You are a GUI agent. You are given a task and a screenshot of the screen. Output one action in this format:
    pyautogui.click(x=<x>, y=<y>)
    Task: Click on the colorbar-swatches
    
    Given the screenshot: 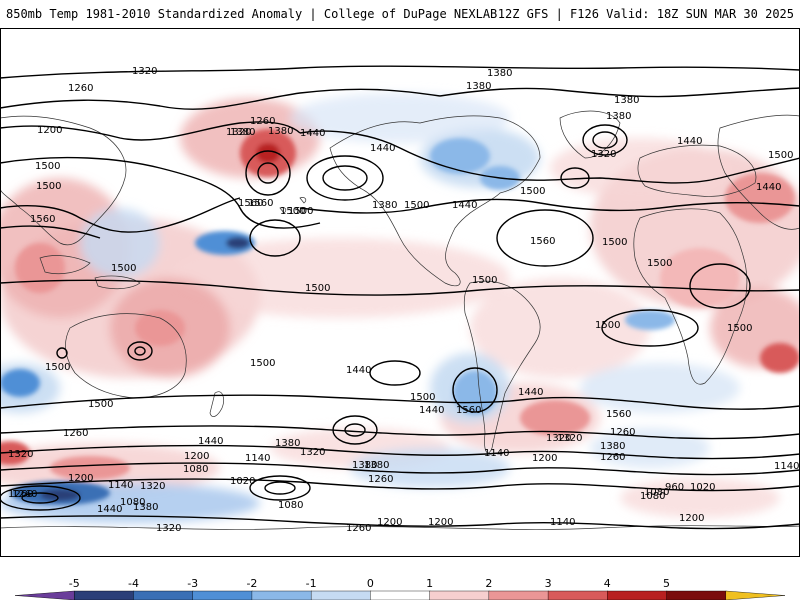 What is the action you would take?
    pyautogui.click(x=400, y=595)
    